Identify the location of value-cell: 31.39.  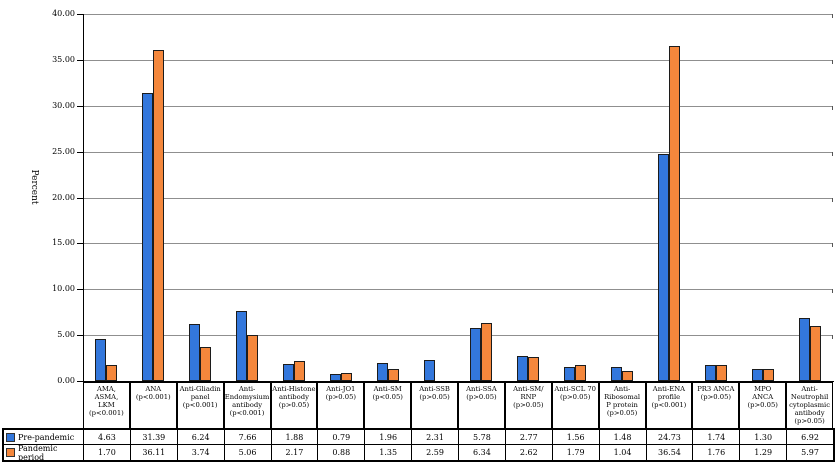
(153, 437).